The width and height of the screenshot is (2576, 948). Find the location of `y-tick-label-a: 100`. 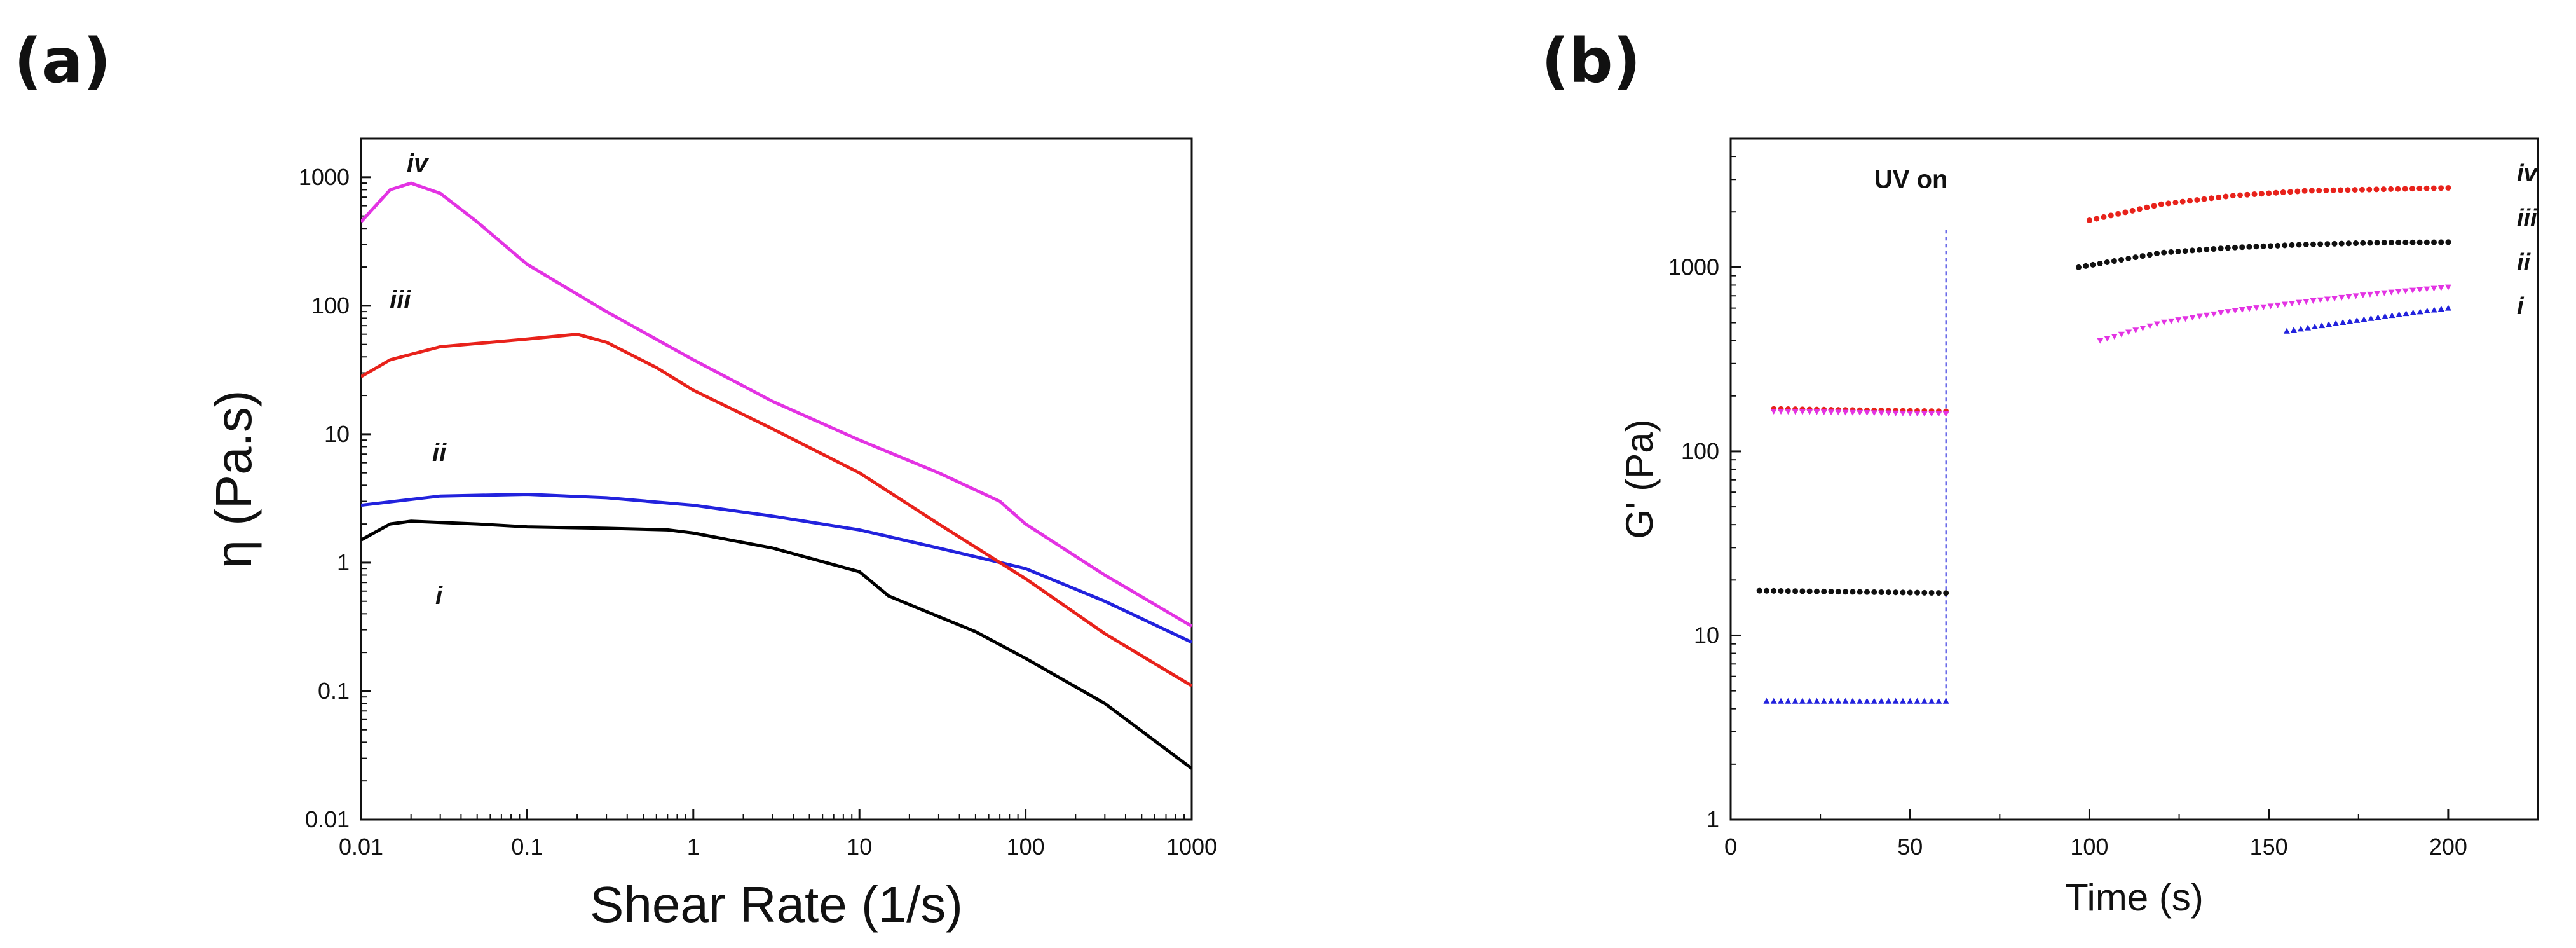

y-tick-label-a: 100 is located at coordinates (330, 305).